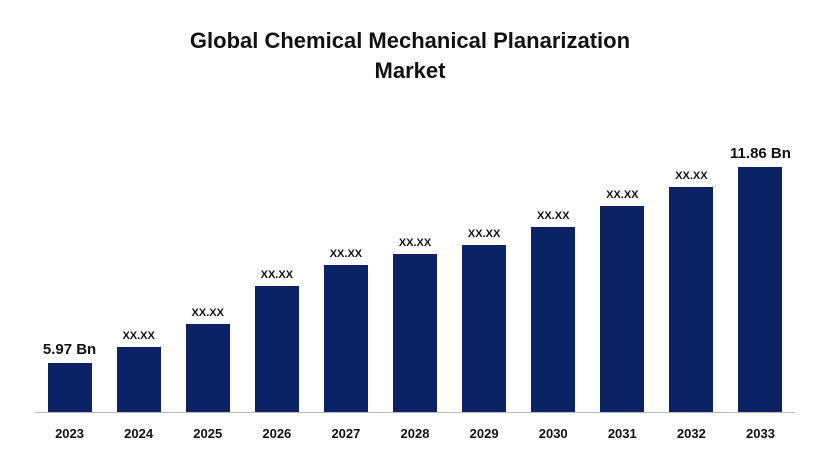 The image size is (820, 457). What do you see at coordinates (691, 176) in the screenshot?
I see `bar-value-label-2032: XX.XX` at bounding box center [691, 176].